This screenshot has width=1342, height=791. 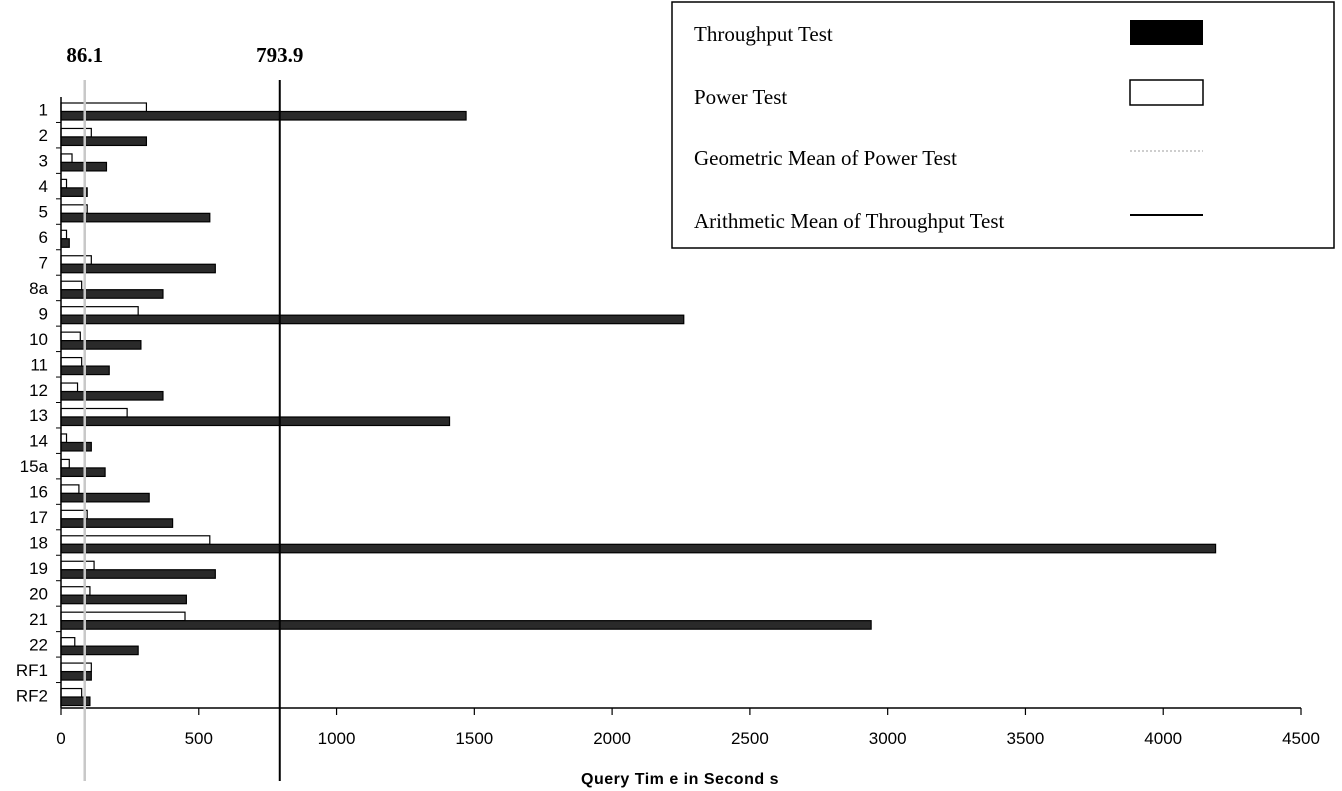 What do you see at coordinates (279, 55) in the screenshot?
I see `arithmetic-mean-value-label: 793.9` at bounding box center [279, 55].